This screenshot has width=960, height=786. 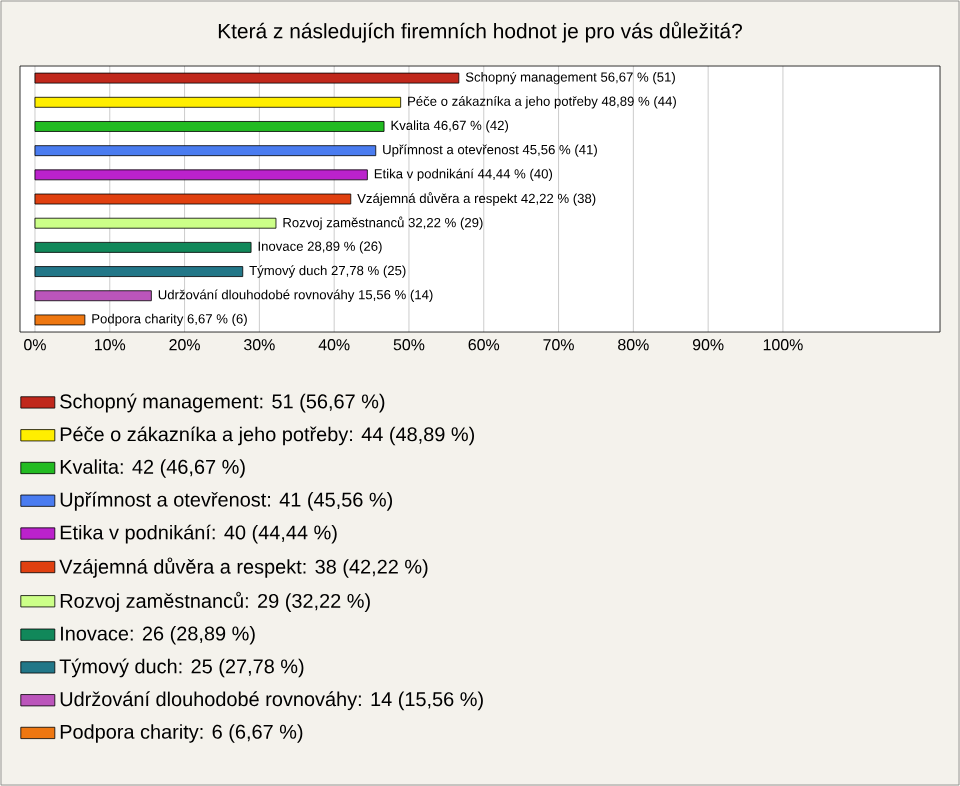 What do you see at coordinates (243, 567) in the screenshot?
I see `legend-label: Vzájemná důvěra a respekt: 38 (42,22 %)` at bounding box center [243, 567].